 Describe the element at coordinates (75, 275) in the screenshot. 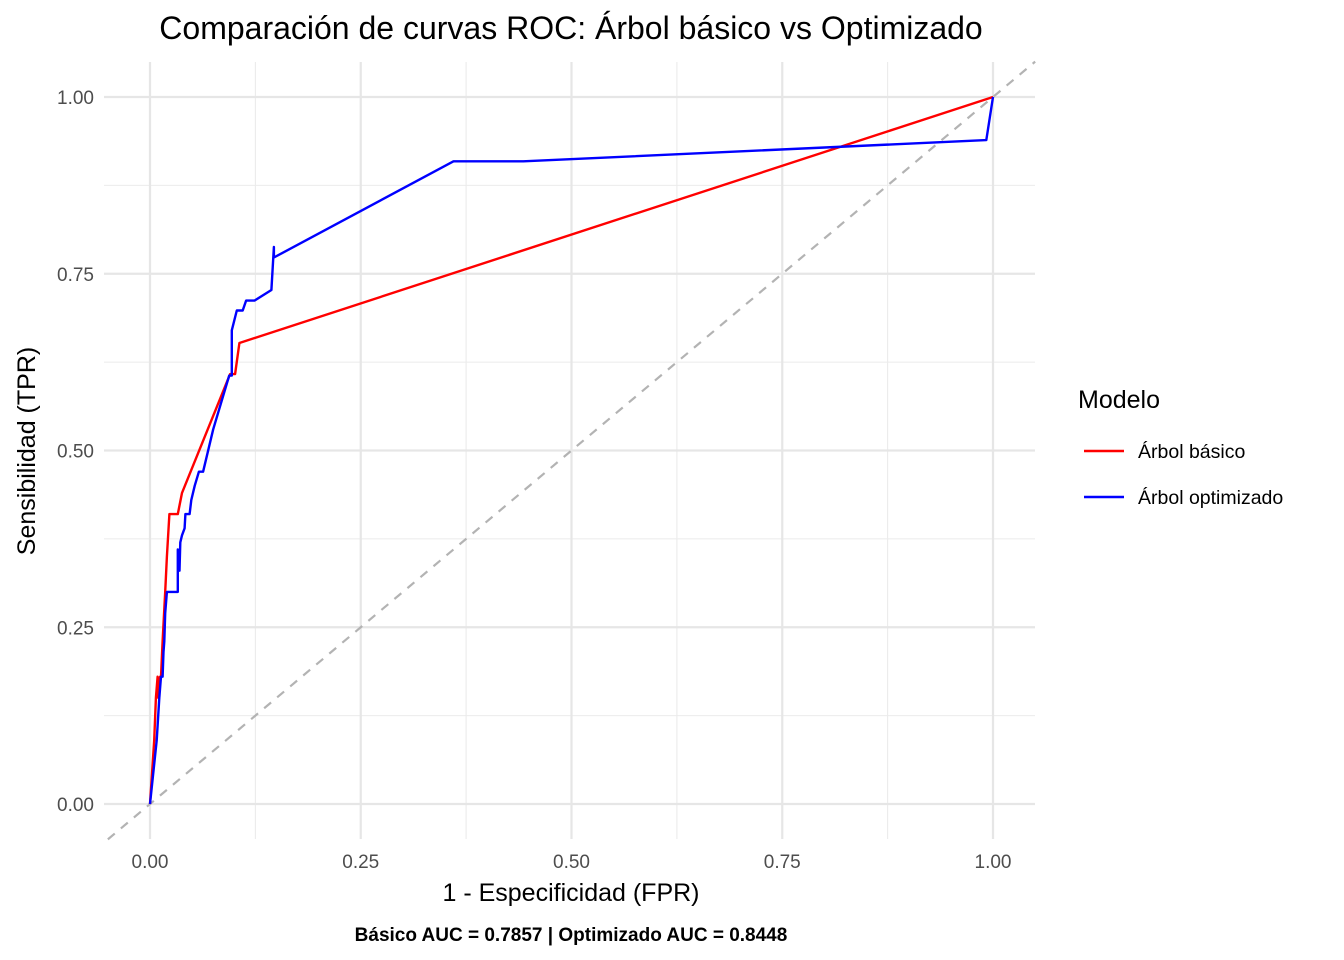

I see `y-tick-label: 0.75` at that location.